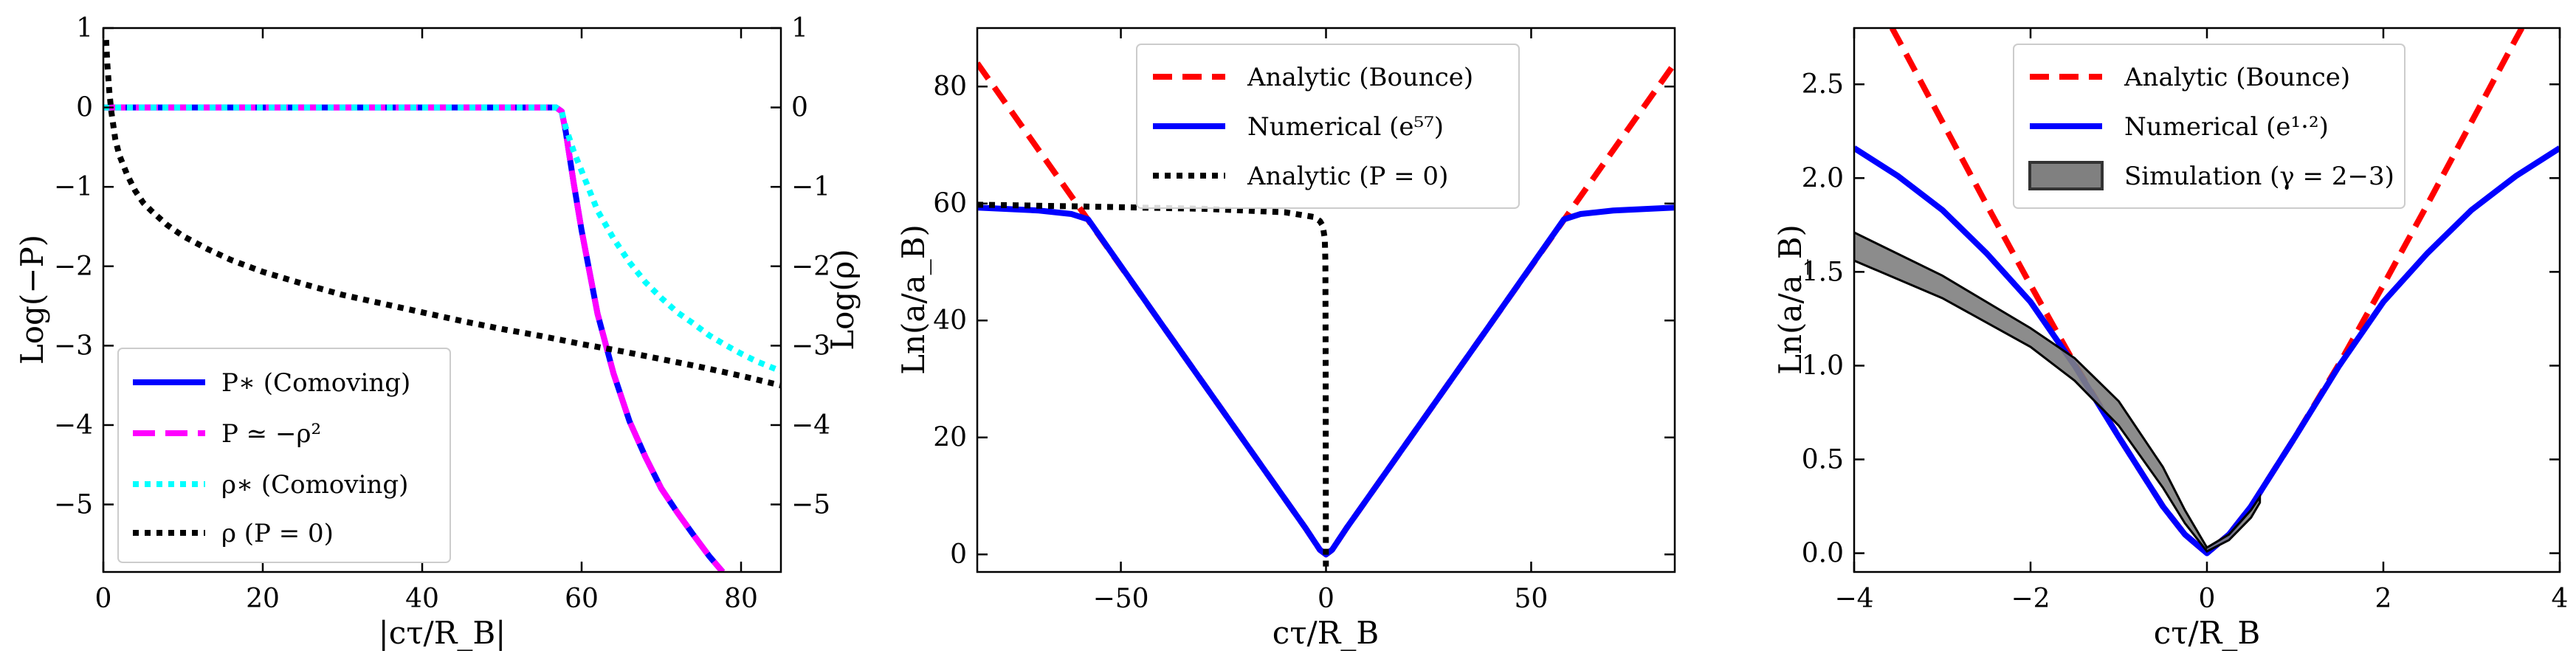  I want to click on legend-label-analytic-p0: Analytic (P = 0), so click(1348, 176).